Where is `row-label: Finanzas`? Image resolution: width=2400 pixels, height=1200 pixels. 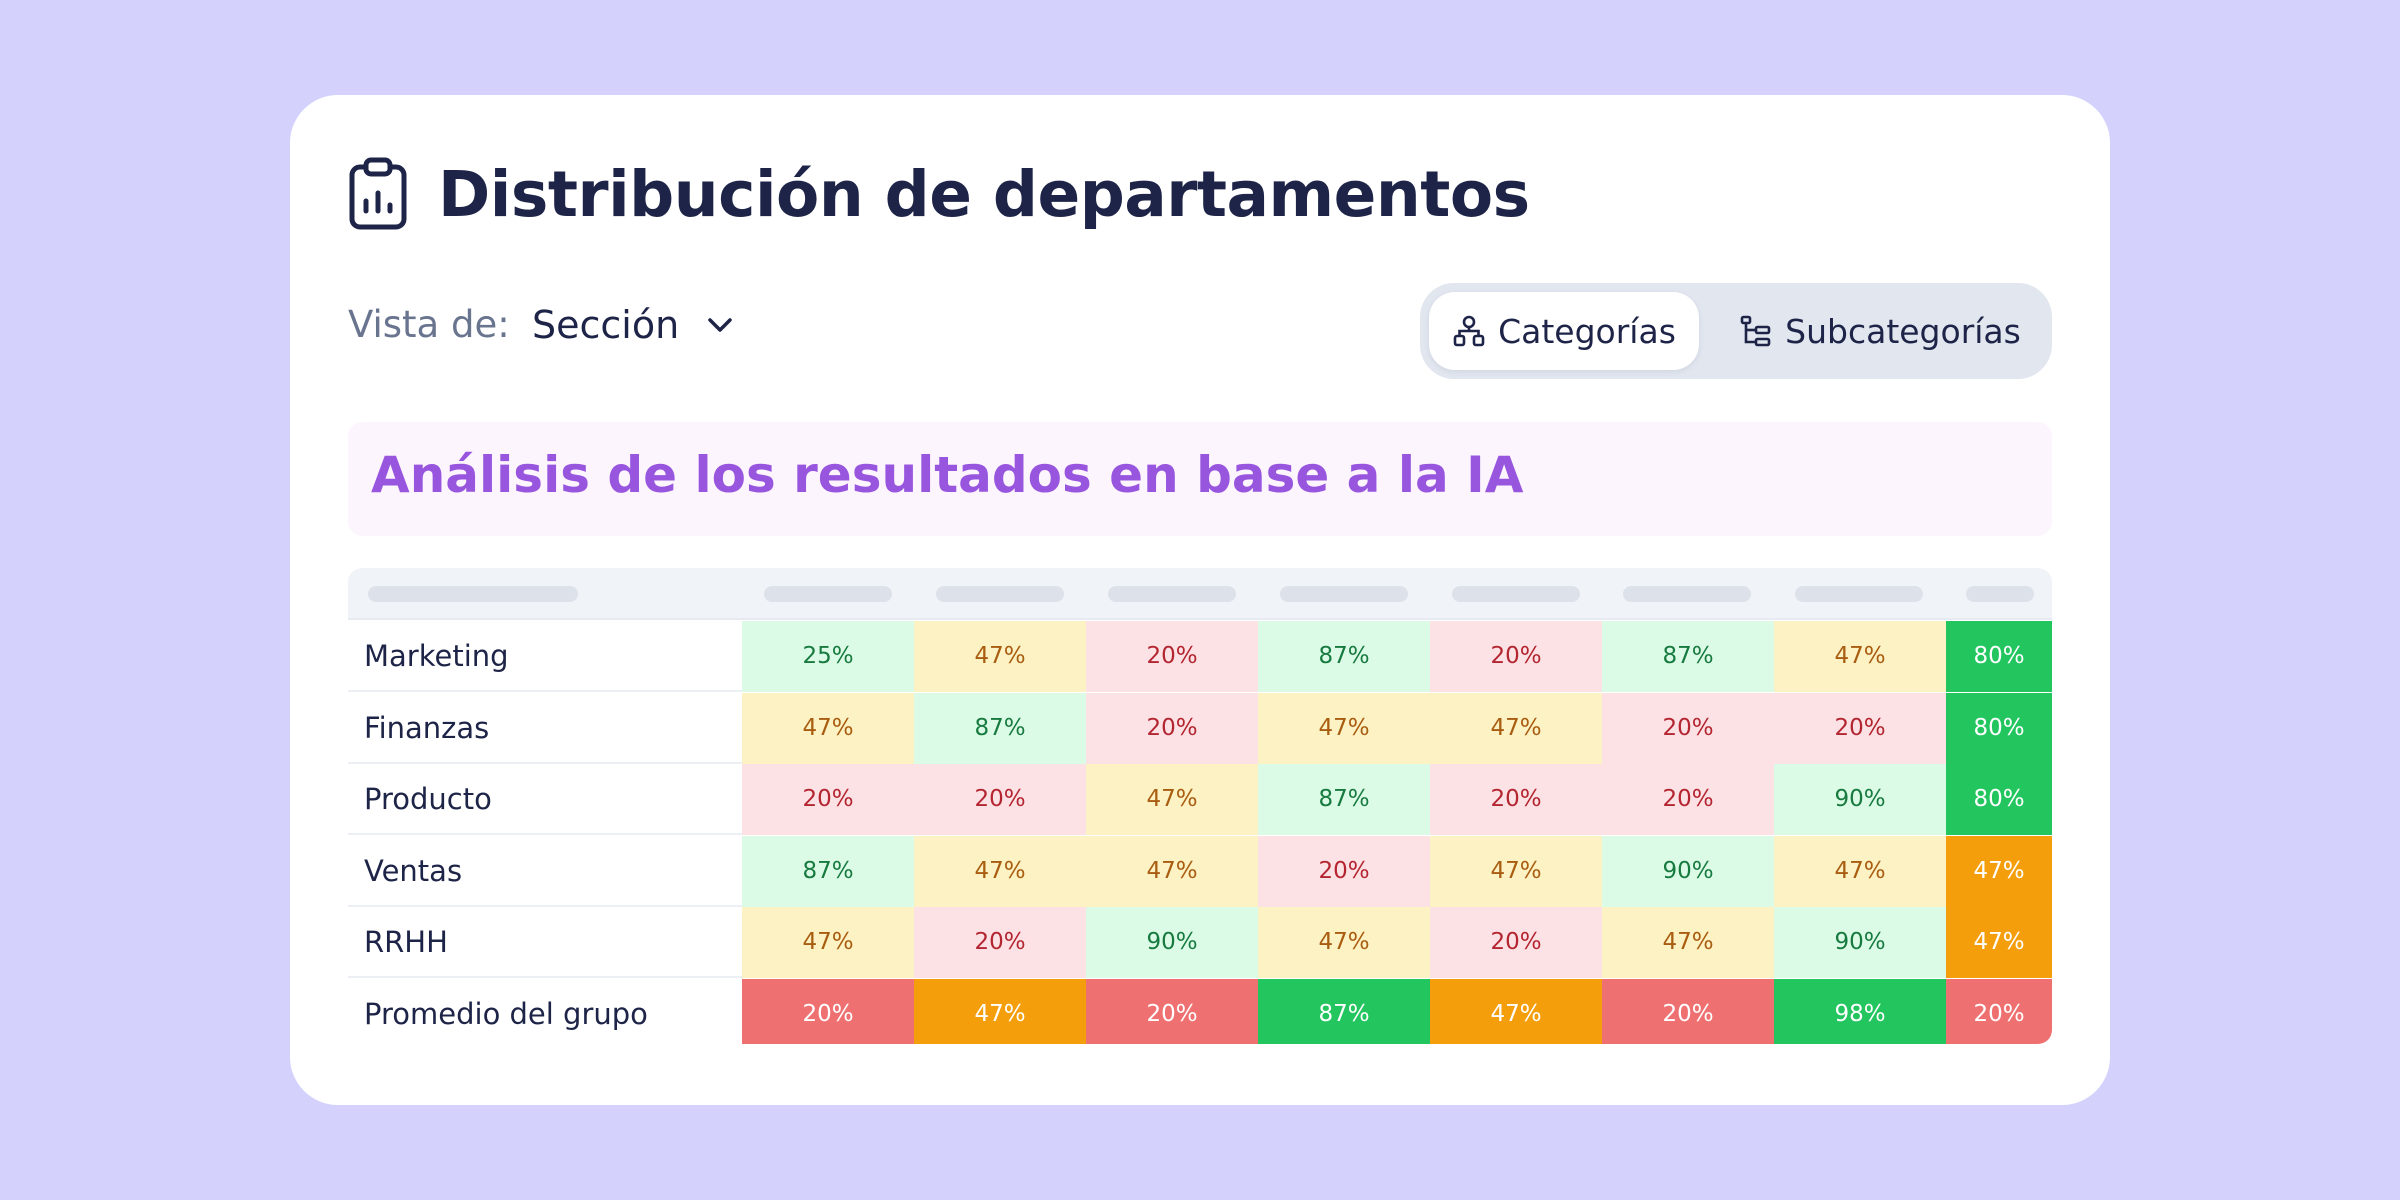
row-label: Finanzas is located at coordinates (427, 727).